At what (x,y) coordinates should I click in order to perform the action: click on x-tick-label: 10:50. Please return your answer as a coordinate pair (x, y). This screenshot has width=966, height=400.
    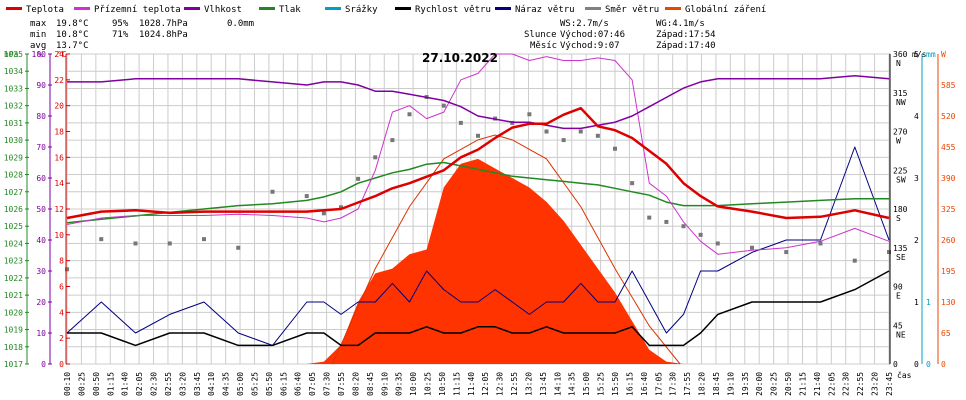
    Looking at the image, I should click on (442, 384).